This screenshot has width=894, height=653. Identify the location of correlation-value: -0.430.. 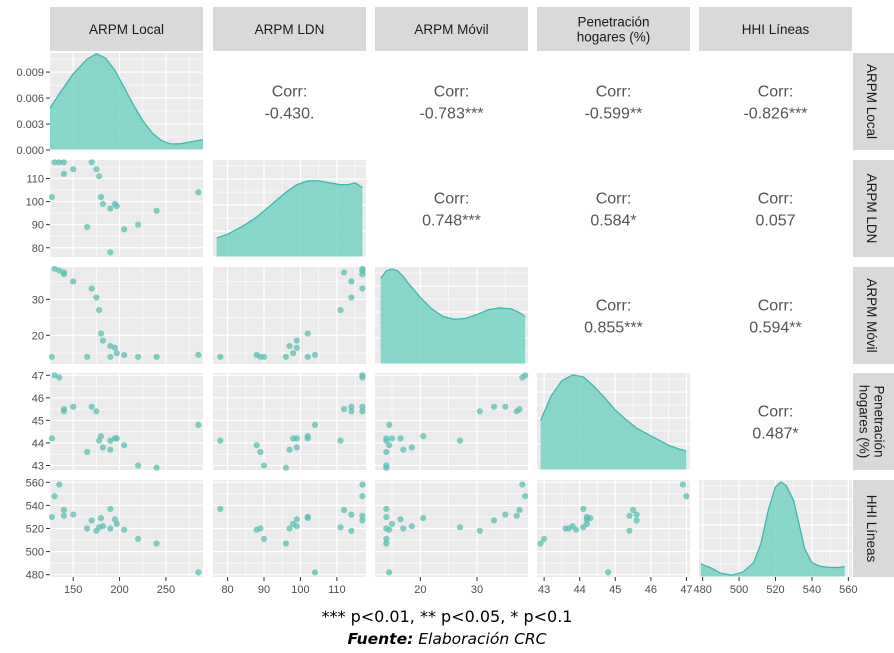
(290, 114).